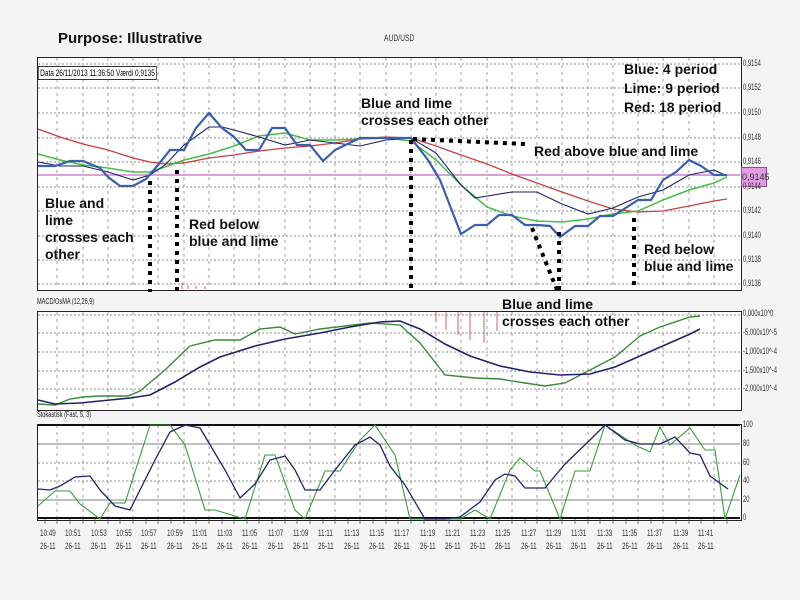 Image resolution: width=800 pixels, height=600 pixels. Describe the element at coordinates (98, 73) in the screenshot. I see `data-info-box: Data 26/11/2013 11:36:50 Værdi 0,9135` at that location.